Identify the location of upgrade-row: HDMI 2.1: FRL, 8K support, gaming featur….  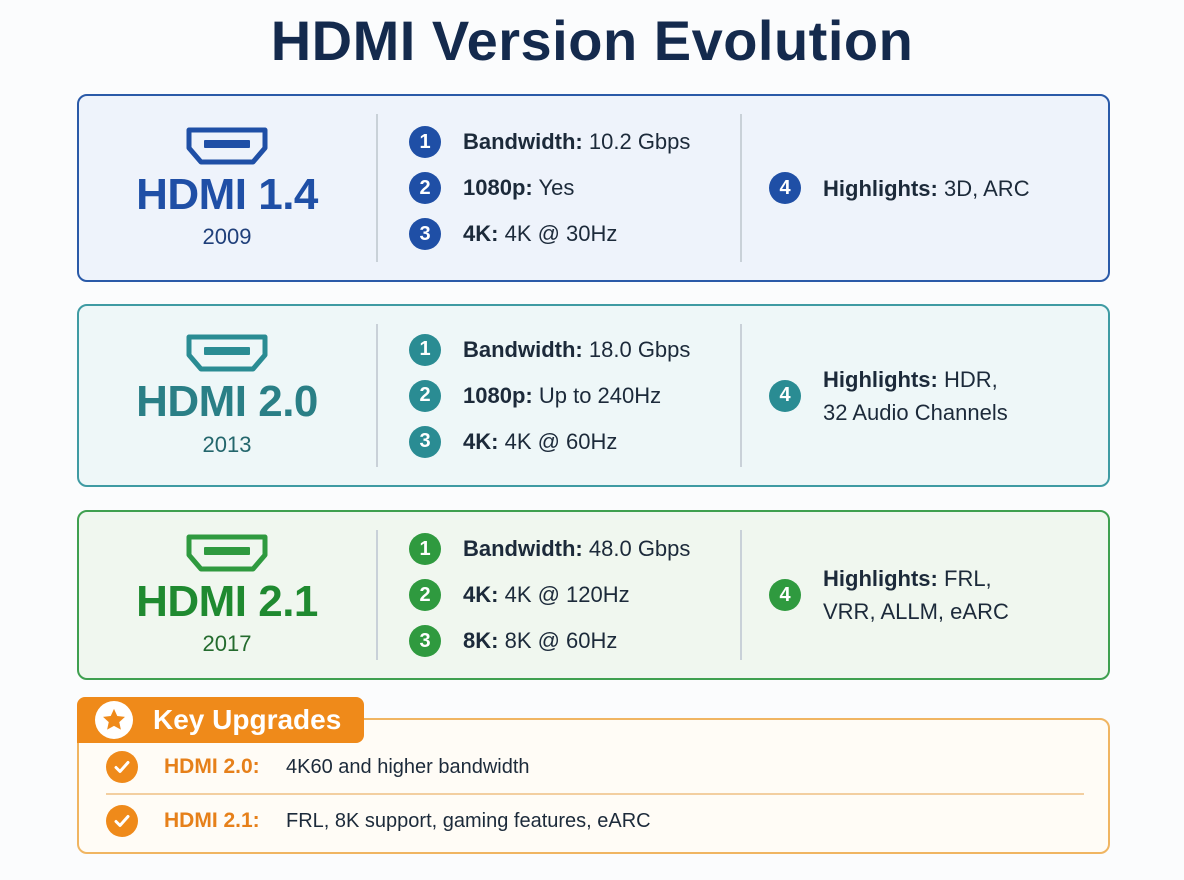
(378, 821).